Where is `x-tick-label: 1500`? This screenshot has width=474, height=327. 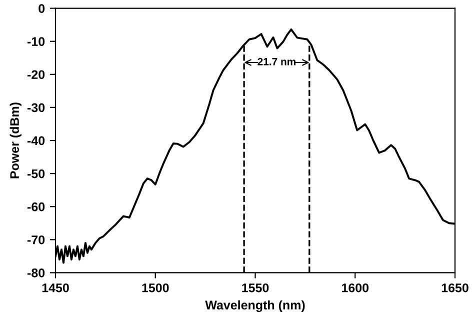 x-tick-label: 1500 is located at coordinates (155, 287).